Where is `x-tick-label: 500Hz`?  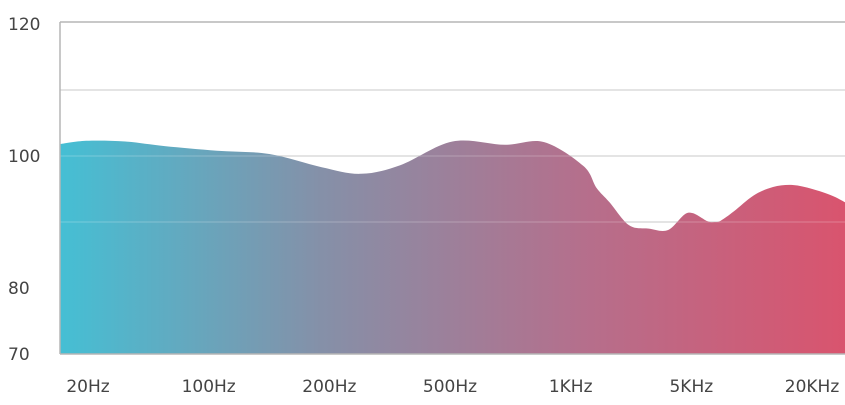
x-tick-label: 500Hz is located at coordinates (450, 387).